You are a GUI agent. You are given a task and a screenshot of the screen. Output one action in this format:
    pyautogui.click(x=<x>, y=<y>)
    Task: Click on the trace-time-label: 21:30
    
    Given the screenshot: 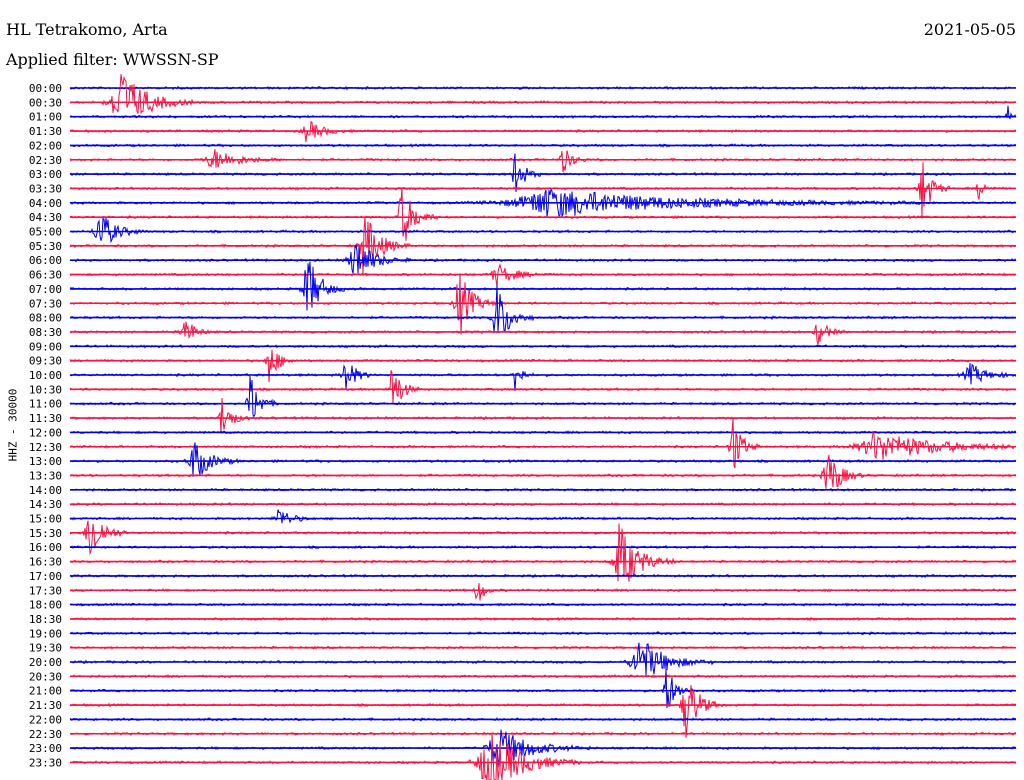 What is the action you would take?
    pyautogui.click(x=45, y=705)
    